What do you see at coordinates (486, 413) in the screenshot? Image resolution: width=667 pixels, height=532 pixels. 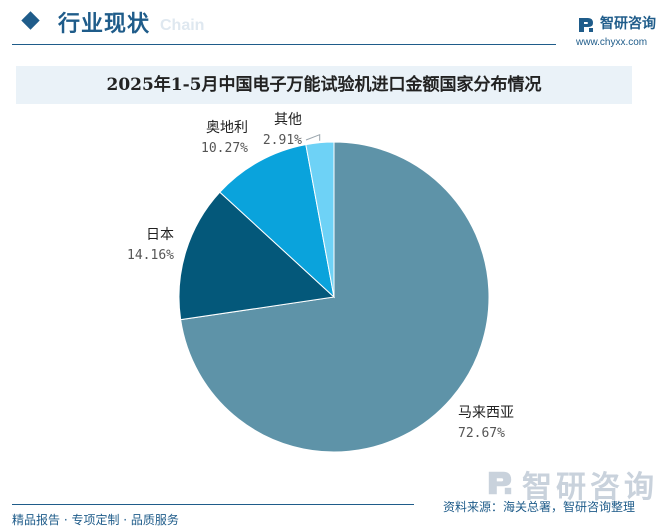 I see `slice-label: 马来西亚` at bounding box center [486, 413].